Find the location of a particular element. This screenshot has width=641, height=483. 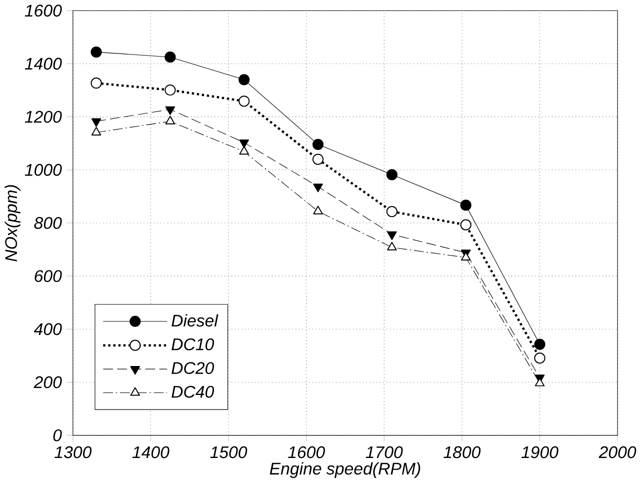

y-tick-label: 600 is located at coordinates (48, 276).